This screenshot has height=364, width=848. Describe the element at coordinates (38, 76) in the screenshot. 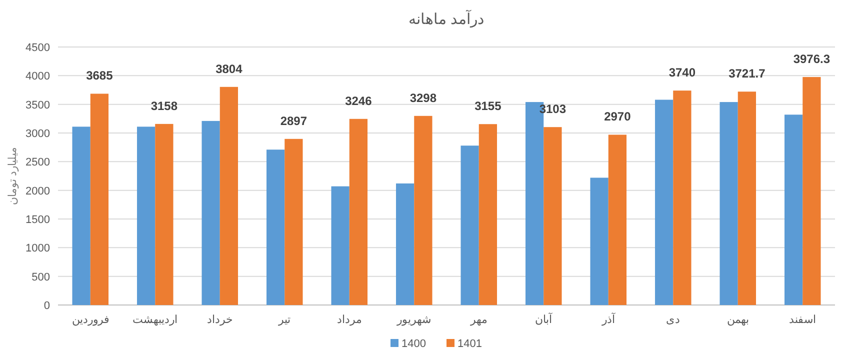

I see `y-tick-label: 4000` at that location.